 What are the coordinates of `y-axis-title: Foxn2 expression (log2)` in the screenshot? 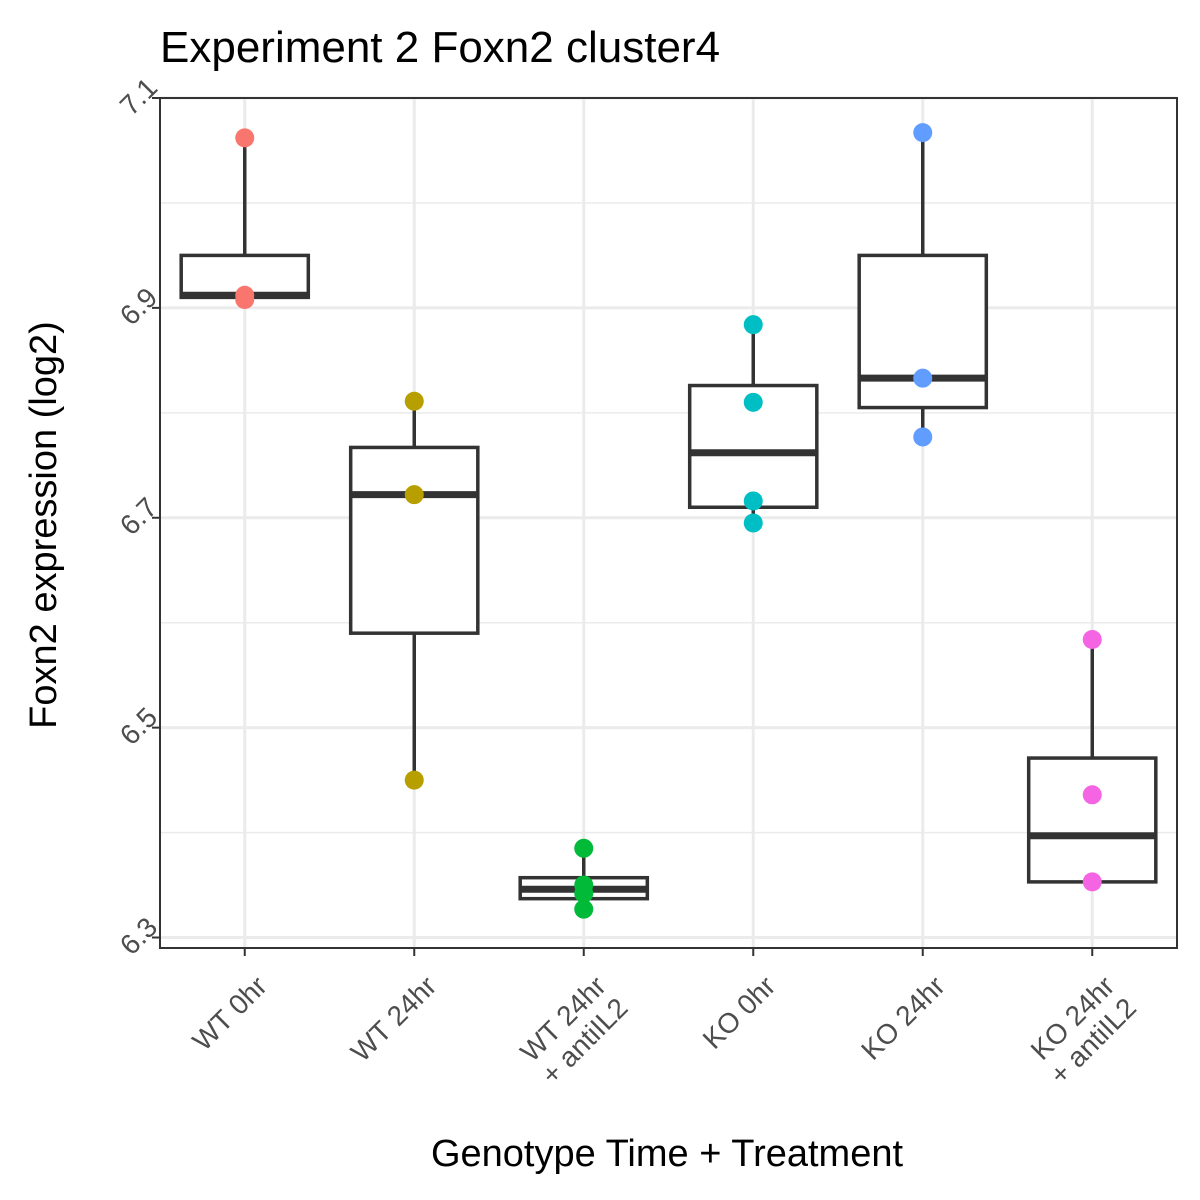 It's located at (44, 525).